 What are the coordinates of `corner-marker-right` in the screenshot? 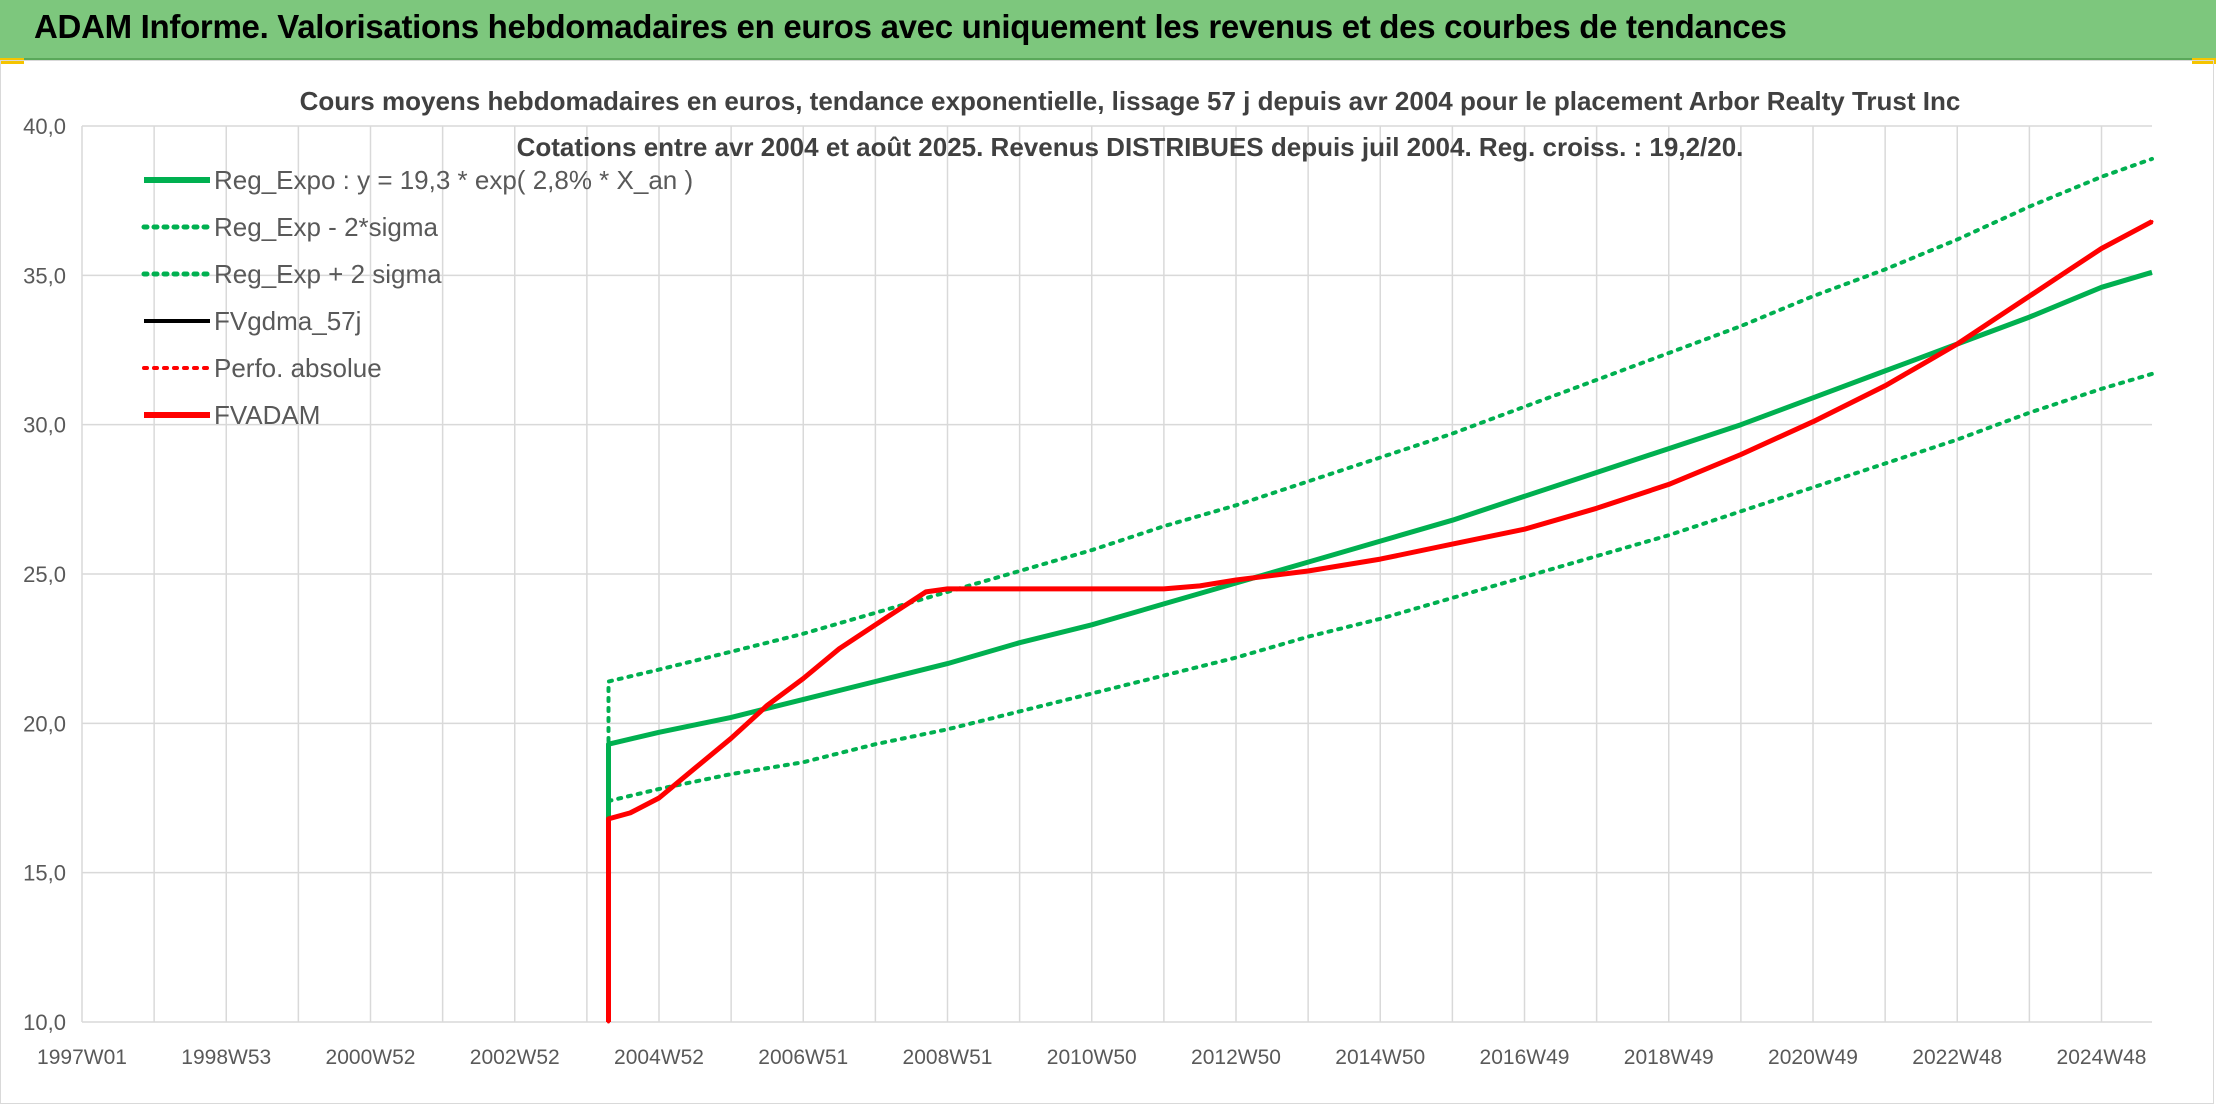 It's located at (2204, 61).